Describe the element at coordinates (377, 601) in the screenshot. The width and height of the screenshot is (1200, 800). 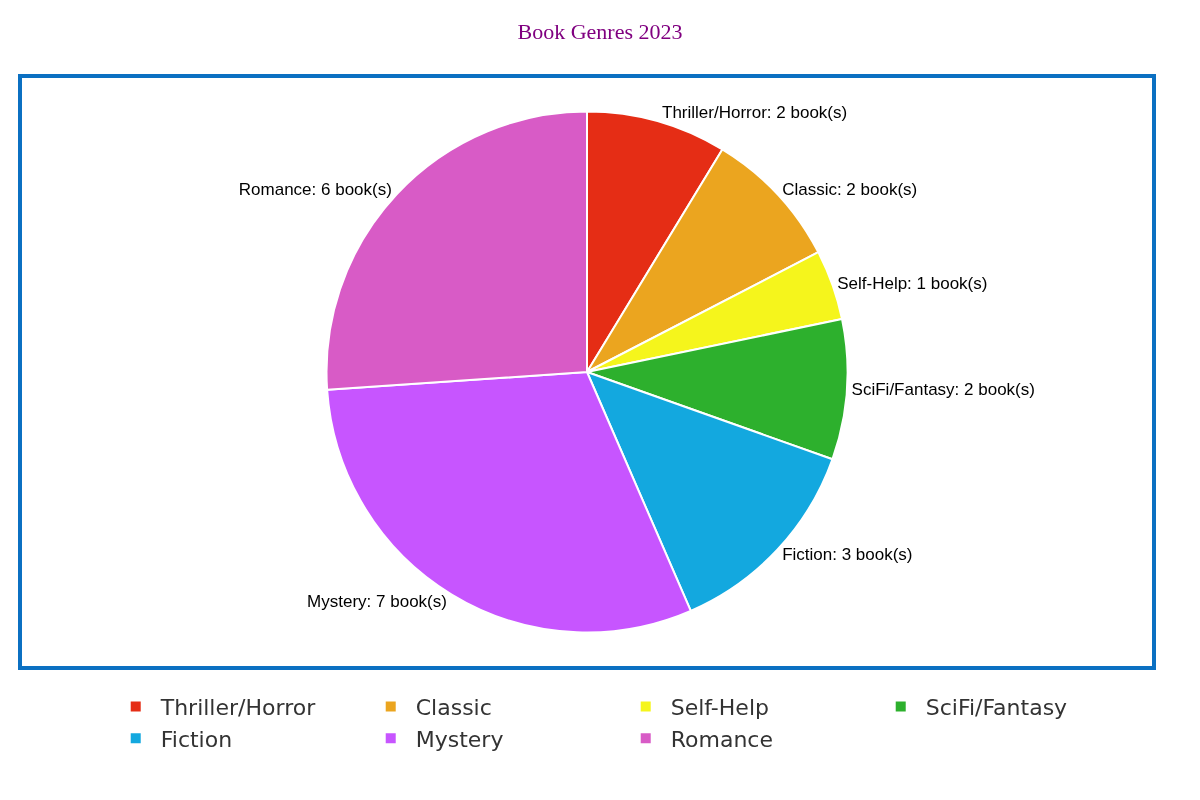
I see `data-label: Mystery: 7 book(s)` at that location.